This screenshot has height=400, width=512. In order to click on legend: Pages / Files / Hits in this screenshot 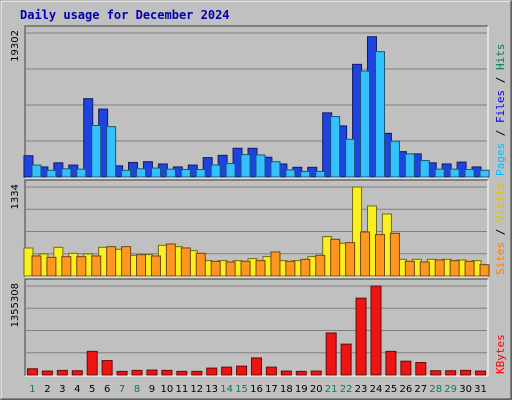, I will do `click(500, 110)`.